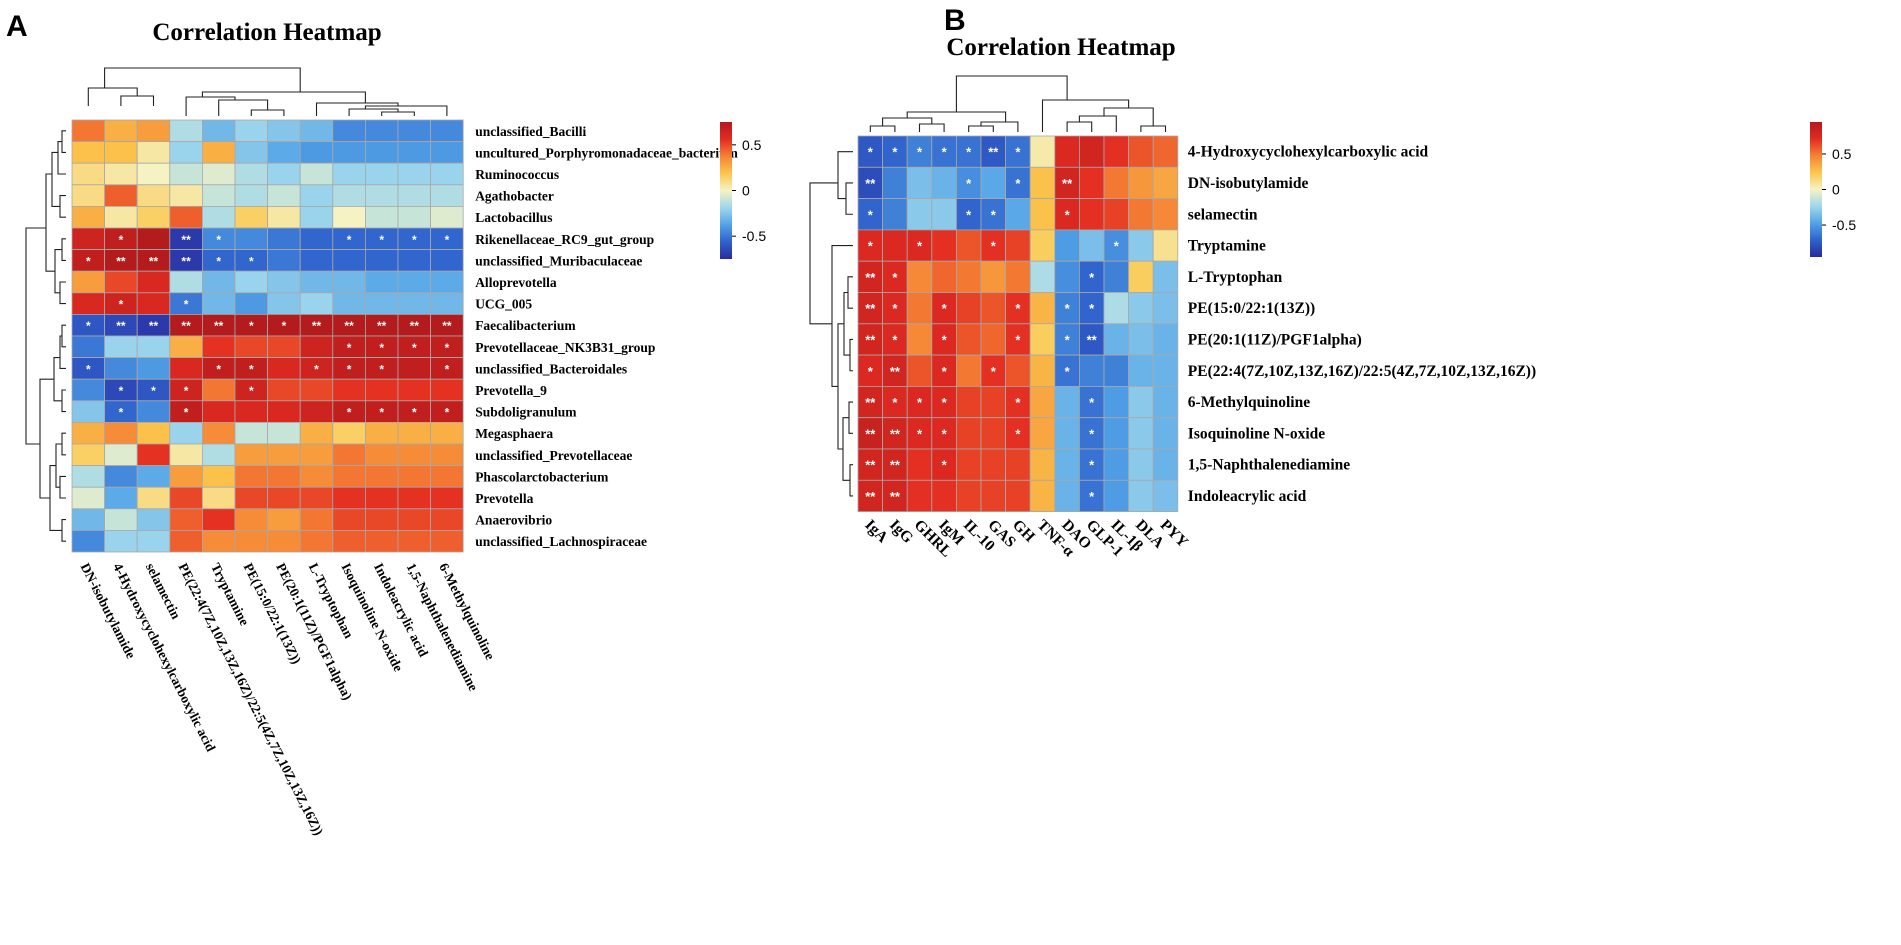 The width and height of the screenshot is (1901, 945). Describe the element at coordinates (516, 282) in the screenshot. I see `row-label: Alloprevotella` at that location.